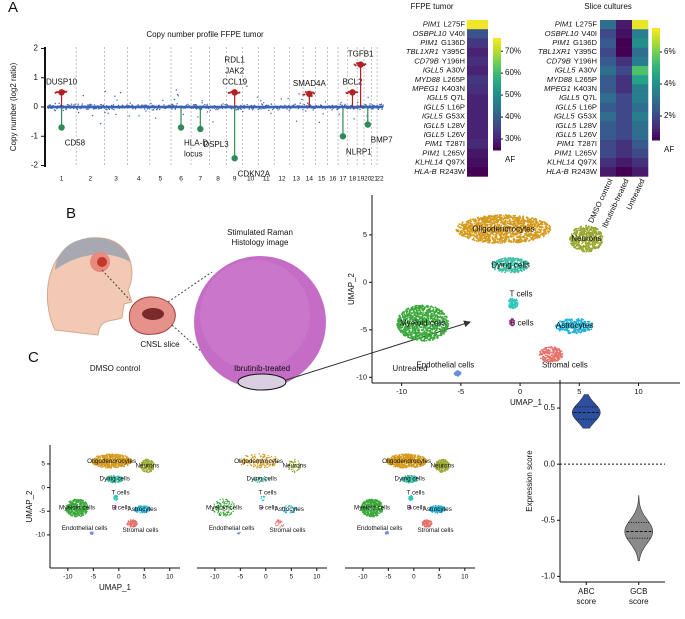 The height and width of the screenshot is (619, 685). I want to click on chromosome-label: 9, so click(235, 179).